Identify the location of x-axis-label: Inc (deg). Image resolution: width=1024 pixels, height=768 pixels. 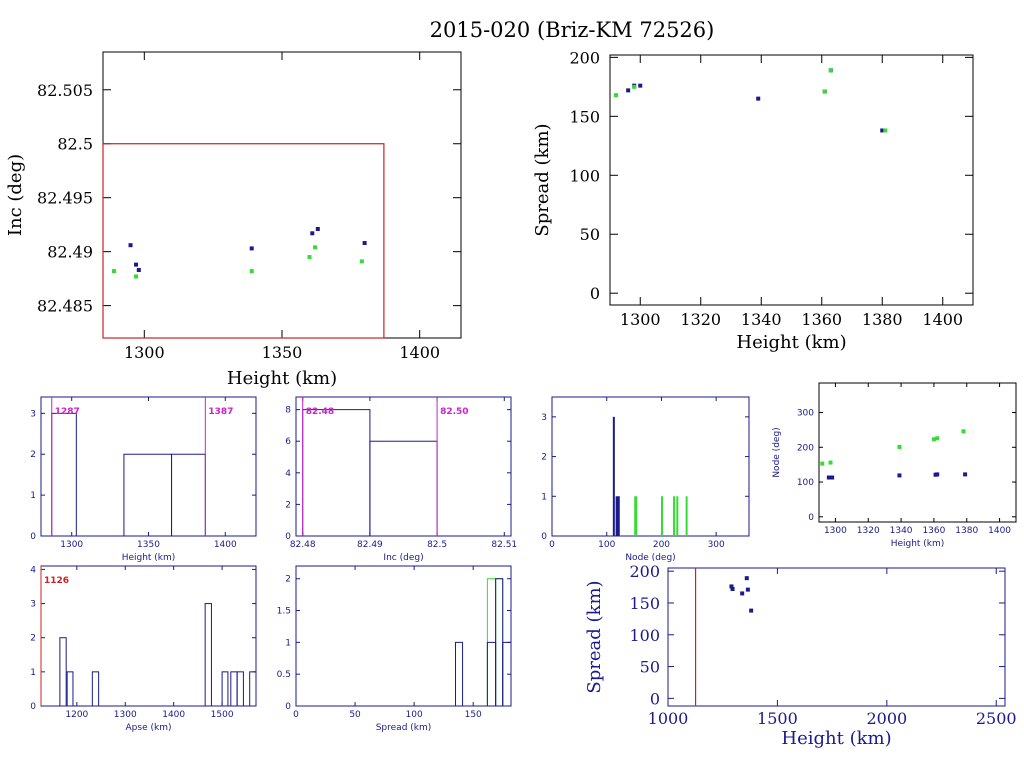
(403, 558).